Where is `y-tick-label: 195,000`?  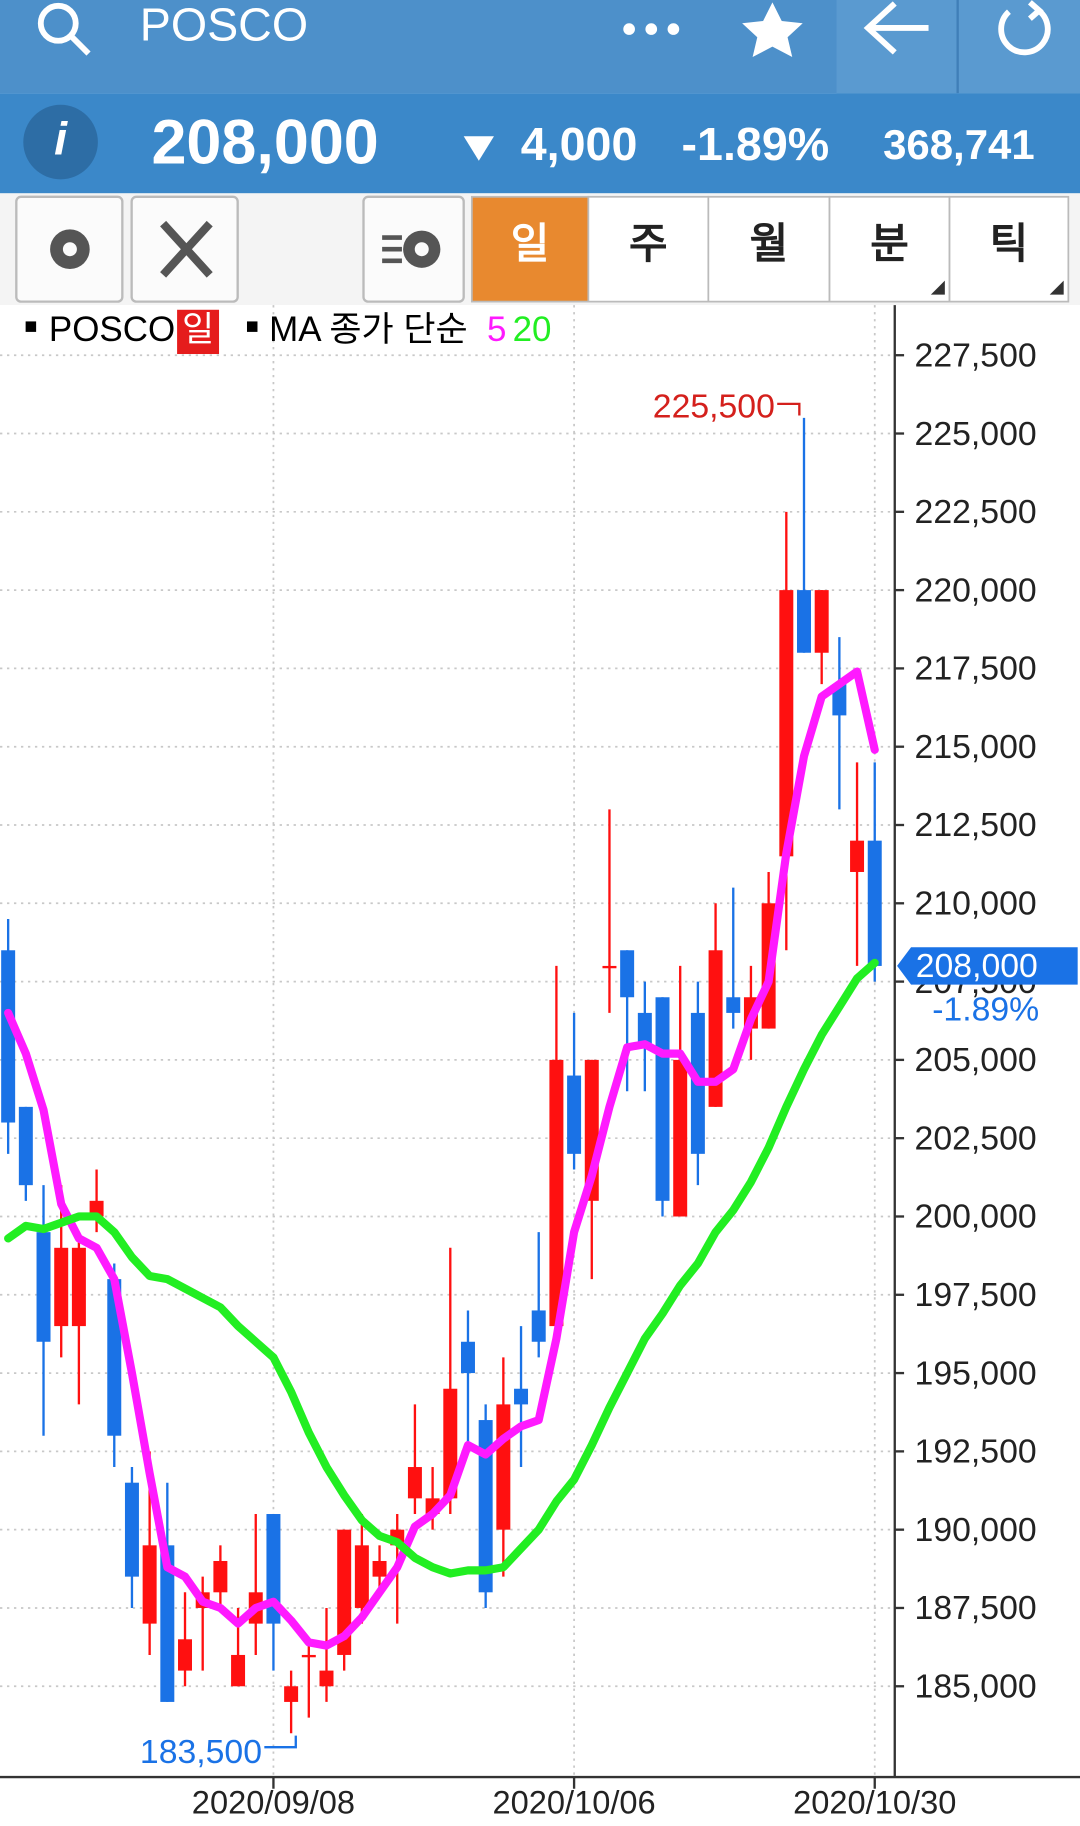 y-tick-label: 195,000 is located at coordinates (976, 1373).